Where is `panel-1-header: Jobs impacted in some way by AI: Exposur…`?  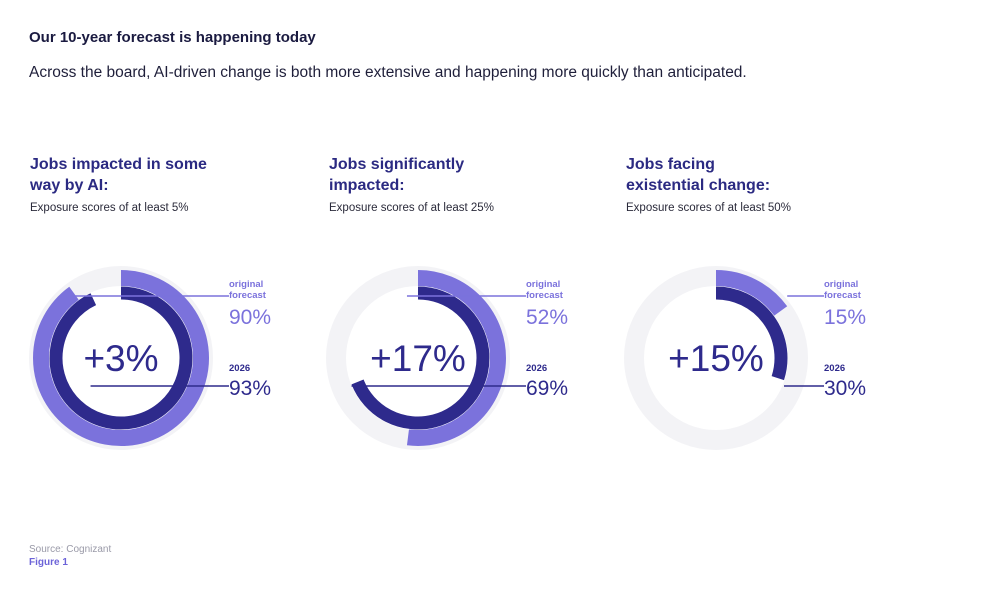
panel-1-header: Jobs impacted in some way by AI: Exposur… is located at coordinates (150, 184).